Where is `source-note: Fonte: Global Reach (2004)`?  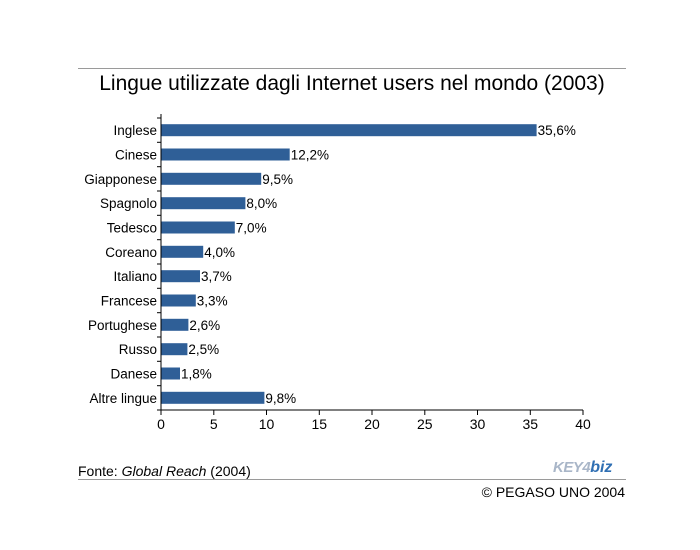 source-note: Fonte: Global Reach (2004) is located at coordinates (164, 471).